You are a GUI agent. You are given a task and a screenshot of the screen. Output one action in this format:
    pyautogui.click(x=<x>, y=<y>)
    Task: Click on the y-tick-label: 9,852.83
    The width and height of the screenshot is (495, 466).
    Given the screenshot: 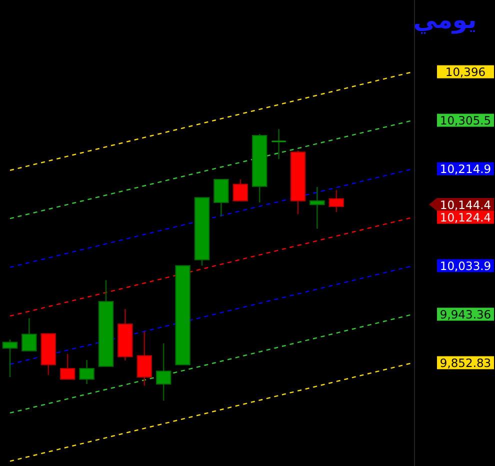 What is the action you would take?
    pyautogui.click(x=466, y=363)
    